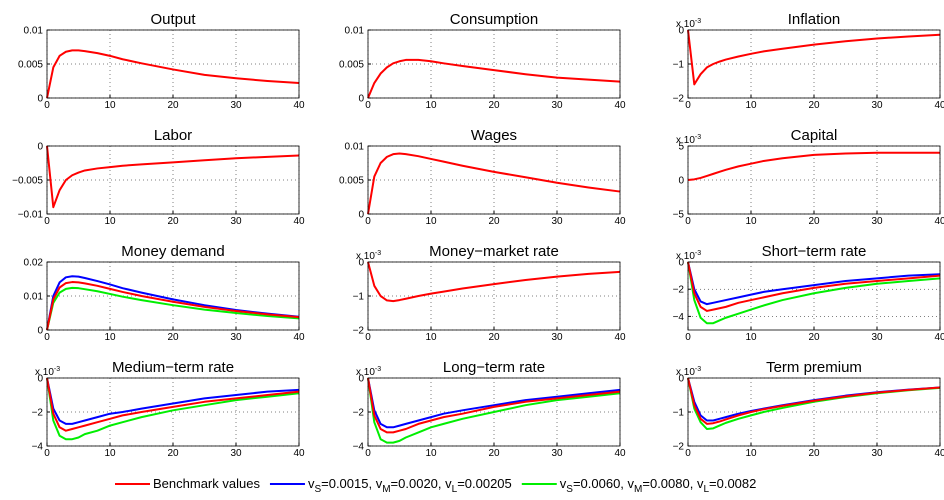 The image size is (944, 500). What do you see at coordinates (484, 483) in the screenshot?
I see `legend-text: =0.00205` at bounding box center [484, 483].